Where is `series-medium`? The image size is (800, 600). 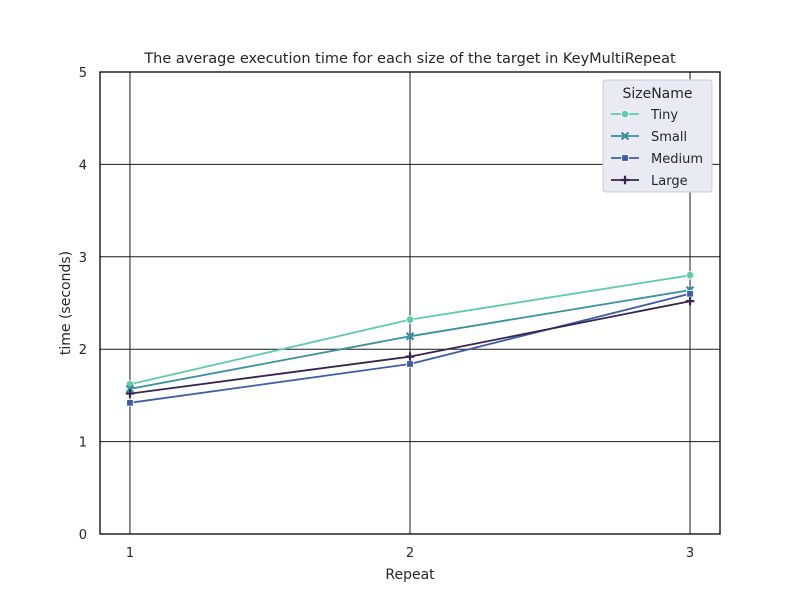
series-medium is located at coordinates (410, 348).